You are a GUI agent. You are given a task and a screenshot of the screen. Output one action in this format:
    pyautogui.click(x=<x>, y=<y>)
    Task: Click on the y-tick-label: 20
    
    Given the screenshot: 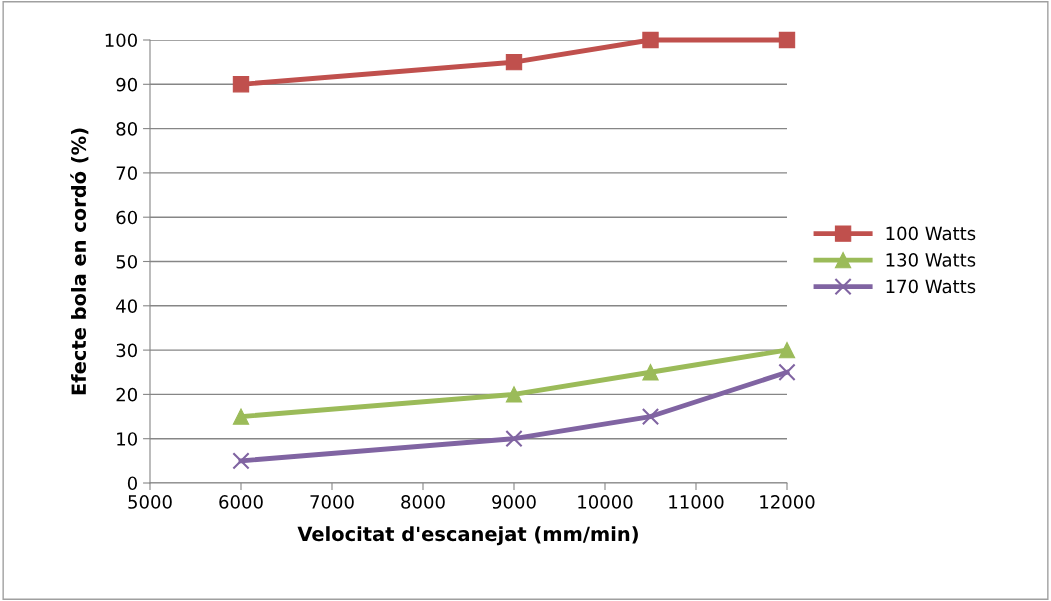 What is the action you would take?
    pyautogui.click(x=126, y=394)
    